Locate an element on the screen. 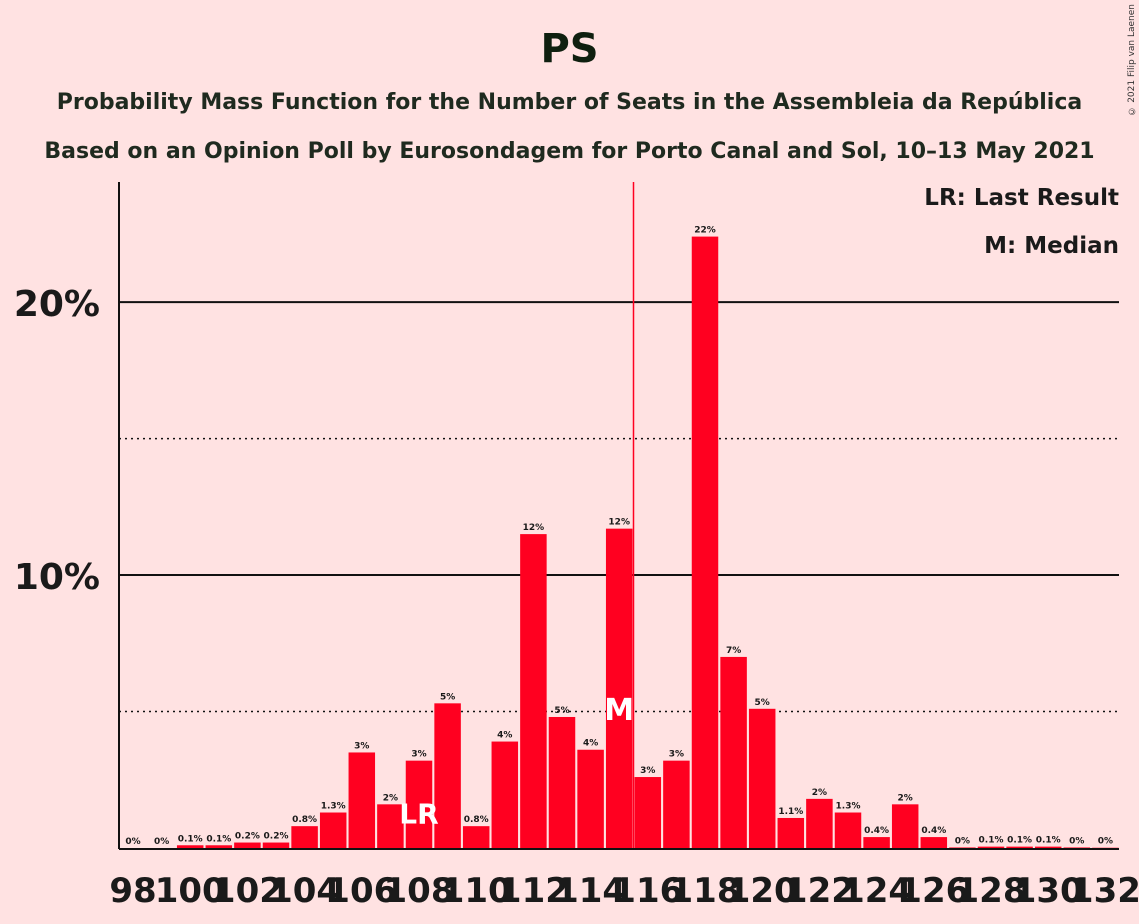 The width and height of the screenshot is (1139, 924). y-tick-label: 20% is located at coordinates (57, 304).